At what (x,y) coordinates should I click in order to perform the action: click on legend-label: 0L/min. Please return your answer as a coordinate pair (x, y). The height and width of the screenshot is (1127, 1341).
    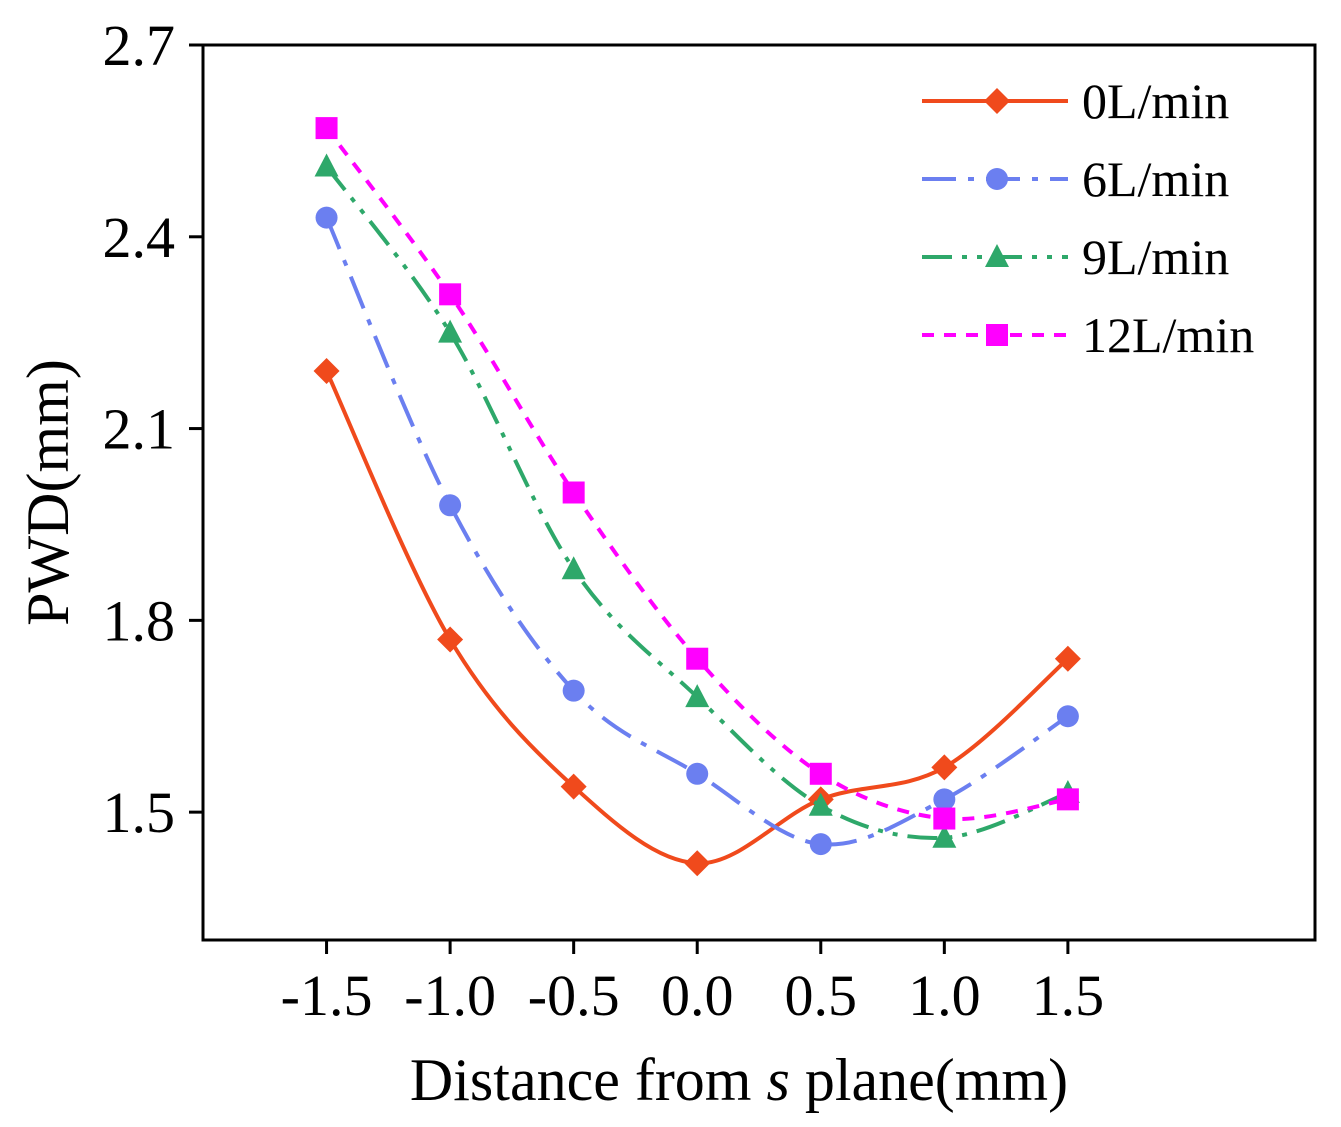
    Looking at the image, I should click on (1155, 101).